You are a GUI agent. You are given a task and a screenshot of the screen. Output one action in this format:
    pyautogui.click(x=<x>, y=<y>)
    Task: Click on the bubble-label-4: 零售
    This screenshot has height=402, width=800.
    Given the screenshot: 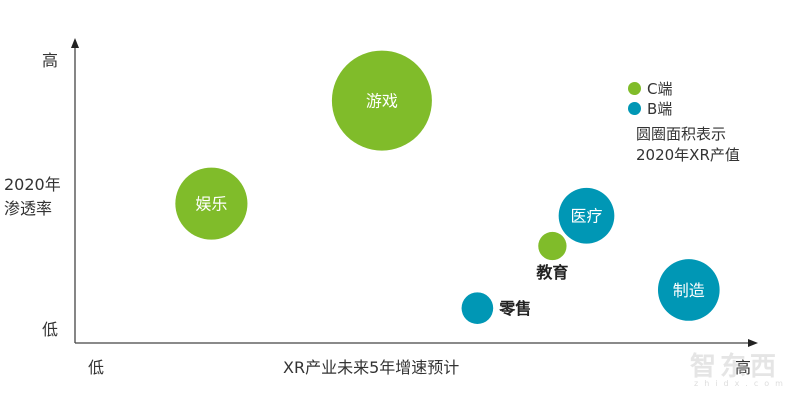 What is the action you would take?
    pyautogui.click(x=514, y=308)
    